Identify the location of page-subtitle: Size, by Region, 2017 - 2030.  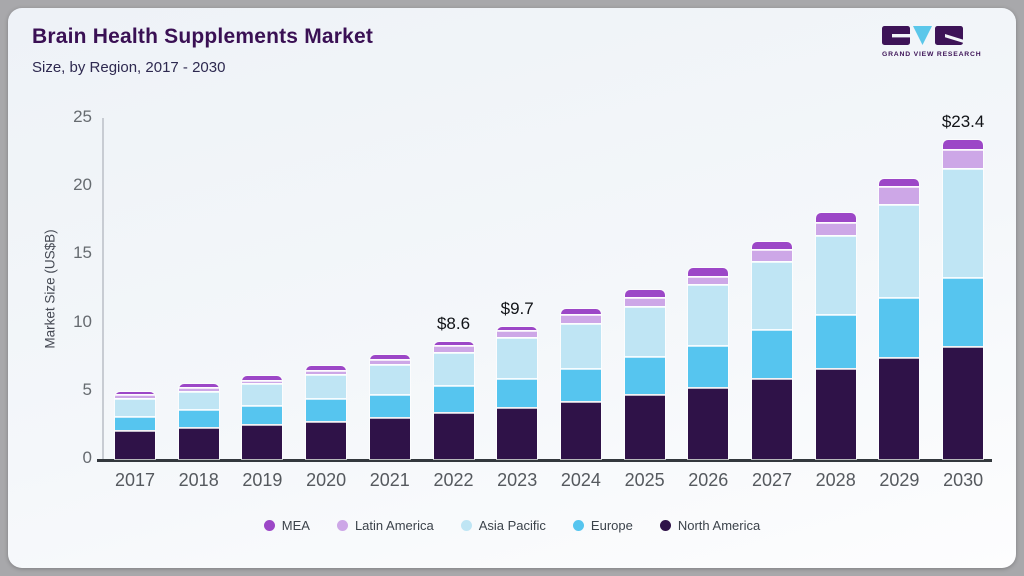
(129, 67).